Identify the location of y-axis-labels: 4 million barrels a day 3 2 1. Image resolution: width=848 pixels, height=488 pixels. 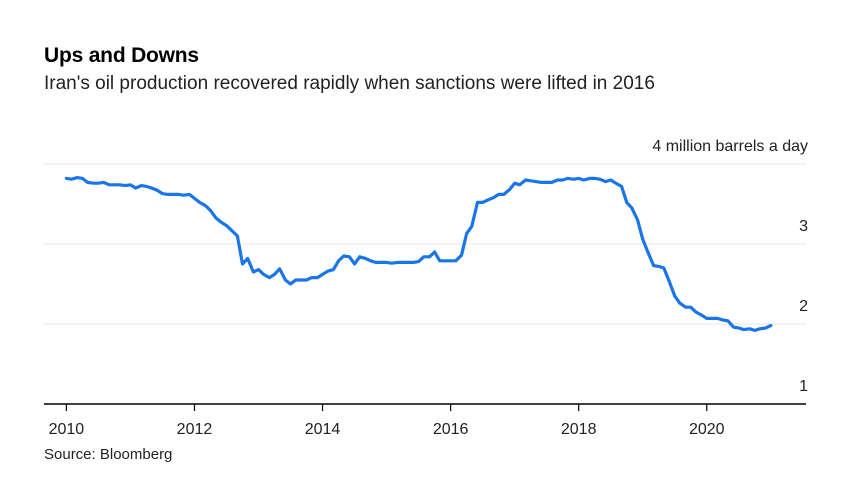
(730, 266).